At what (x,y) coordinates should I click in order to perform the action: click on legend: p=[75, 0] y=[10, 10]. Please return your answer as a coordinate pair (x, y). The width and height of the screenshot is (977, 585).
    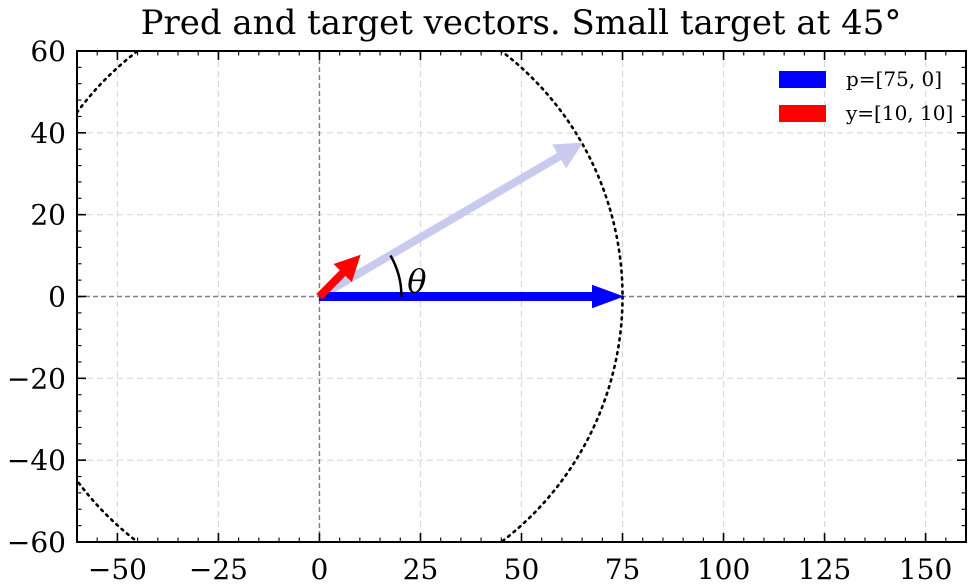
    Looking at the image, I should click on (866, 96).